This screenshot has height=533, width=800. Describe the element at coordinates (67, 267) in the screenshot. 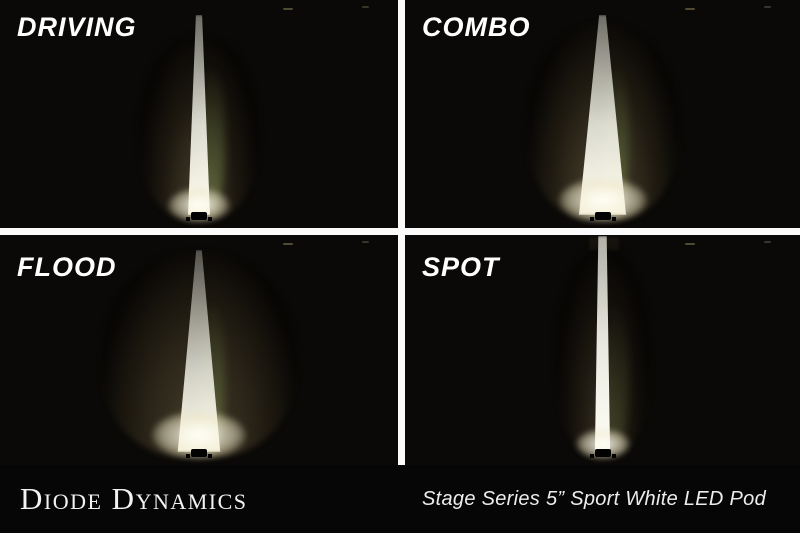

I see `beam-pattern-label-flood: FLOOD` at that location.